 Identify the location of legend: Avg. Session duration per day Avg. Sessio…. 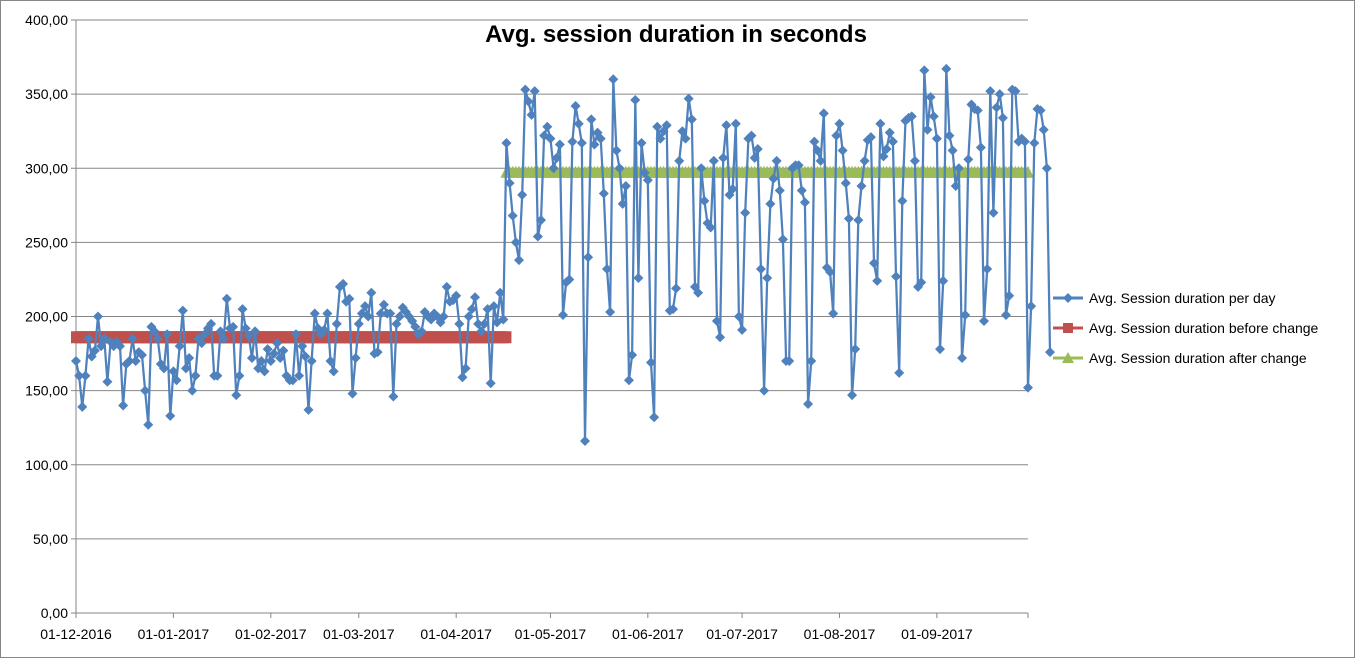
(1186, 328).